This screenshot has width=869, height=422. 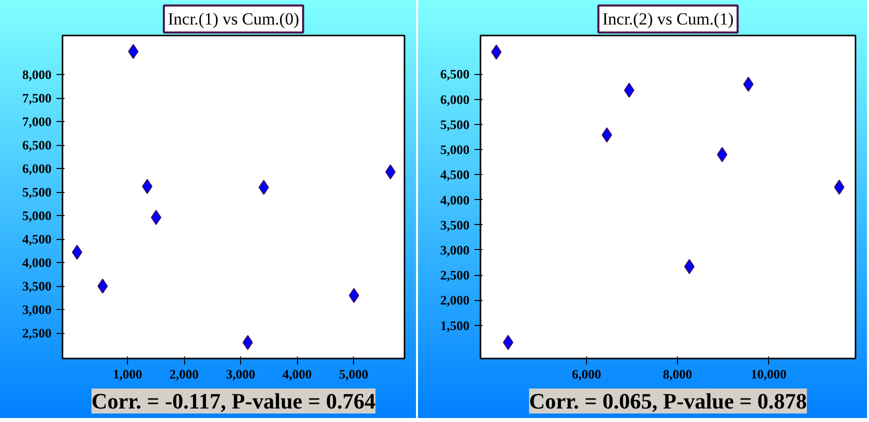 What do you see at coordinates (768, 374) in the screenshot?
I see `x-tick-label: 10,000` at bounding box center [768, 374].